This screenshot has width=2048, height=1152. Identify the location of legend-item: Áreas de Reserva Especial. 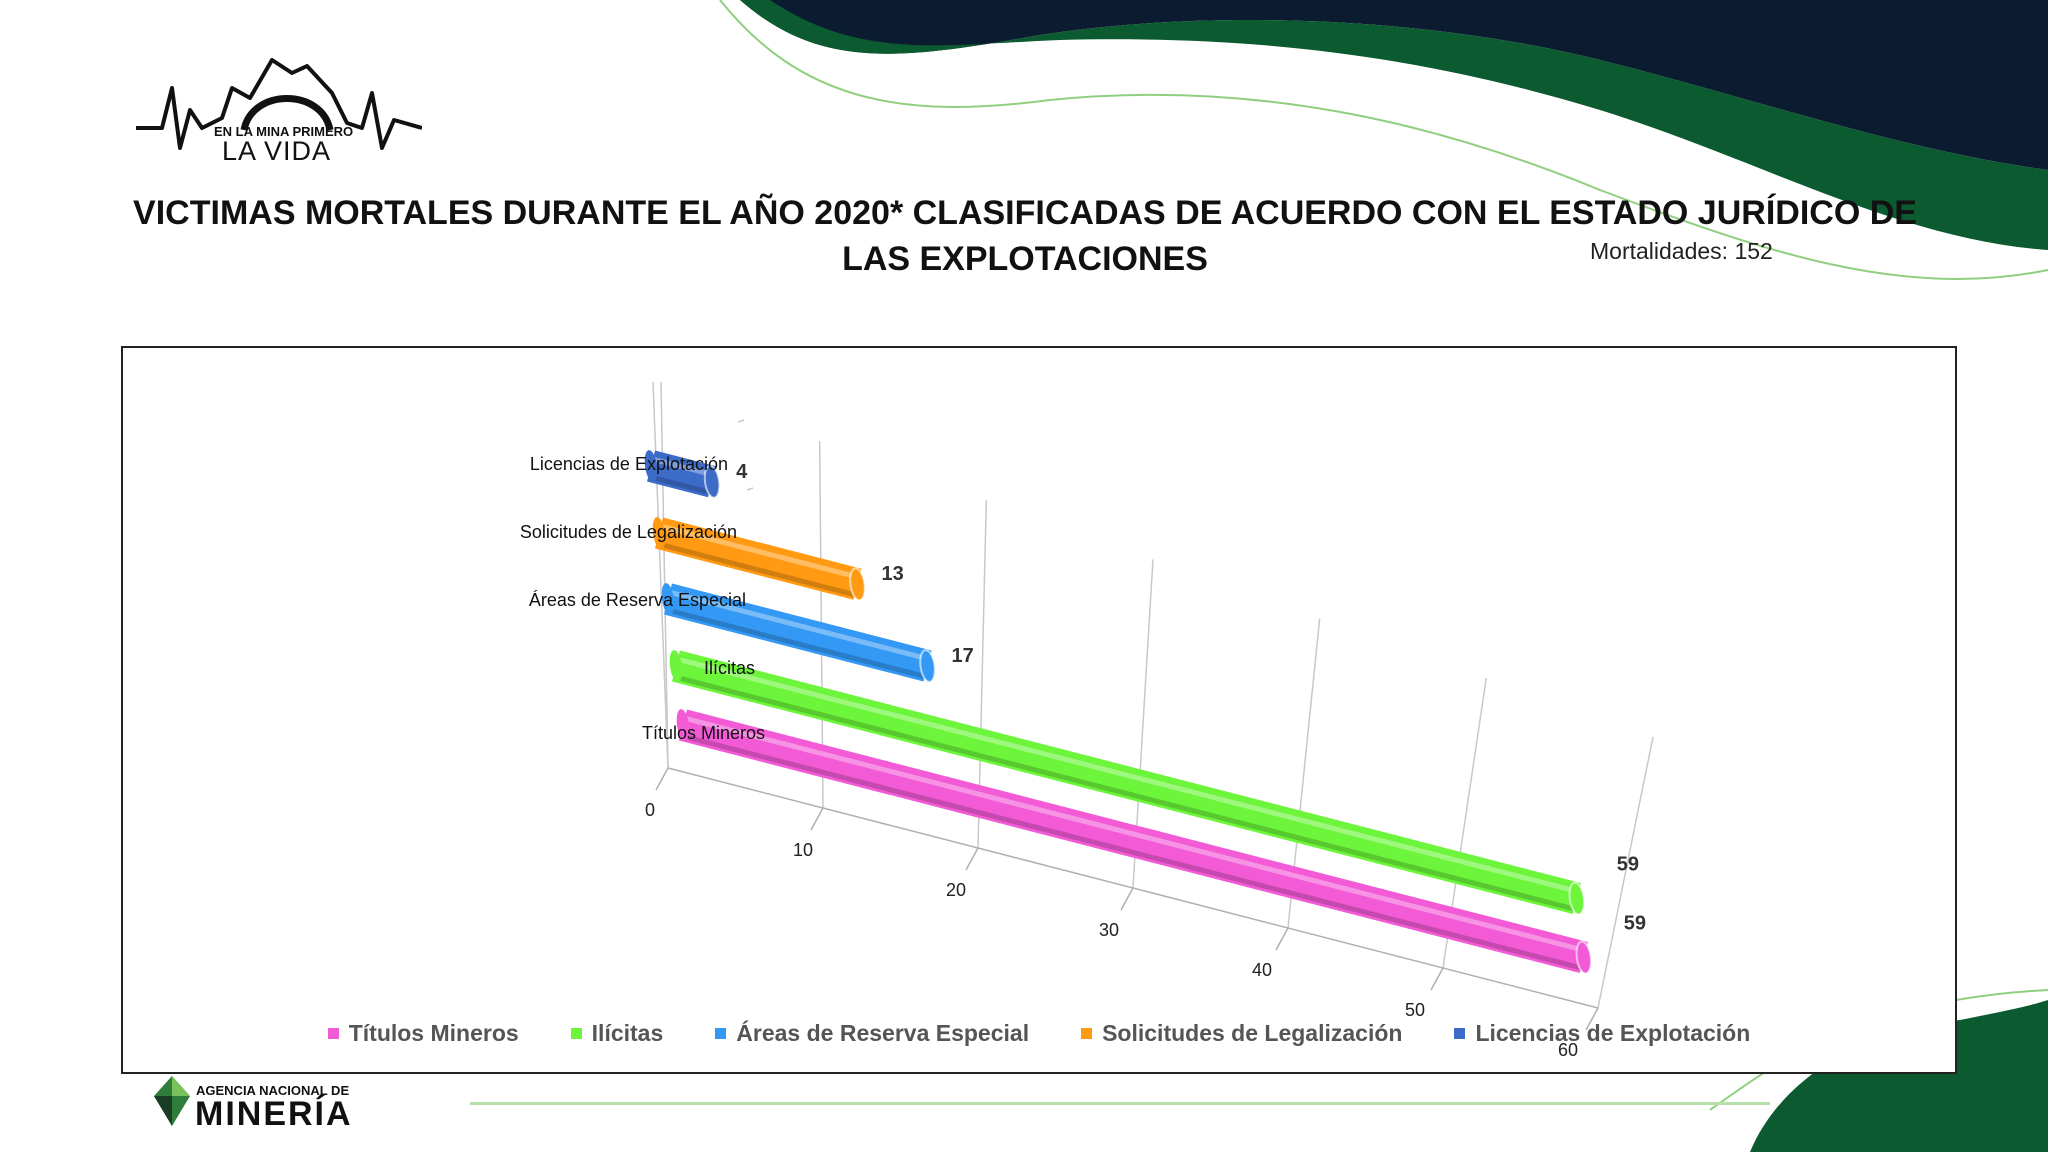
(872, 1033).